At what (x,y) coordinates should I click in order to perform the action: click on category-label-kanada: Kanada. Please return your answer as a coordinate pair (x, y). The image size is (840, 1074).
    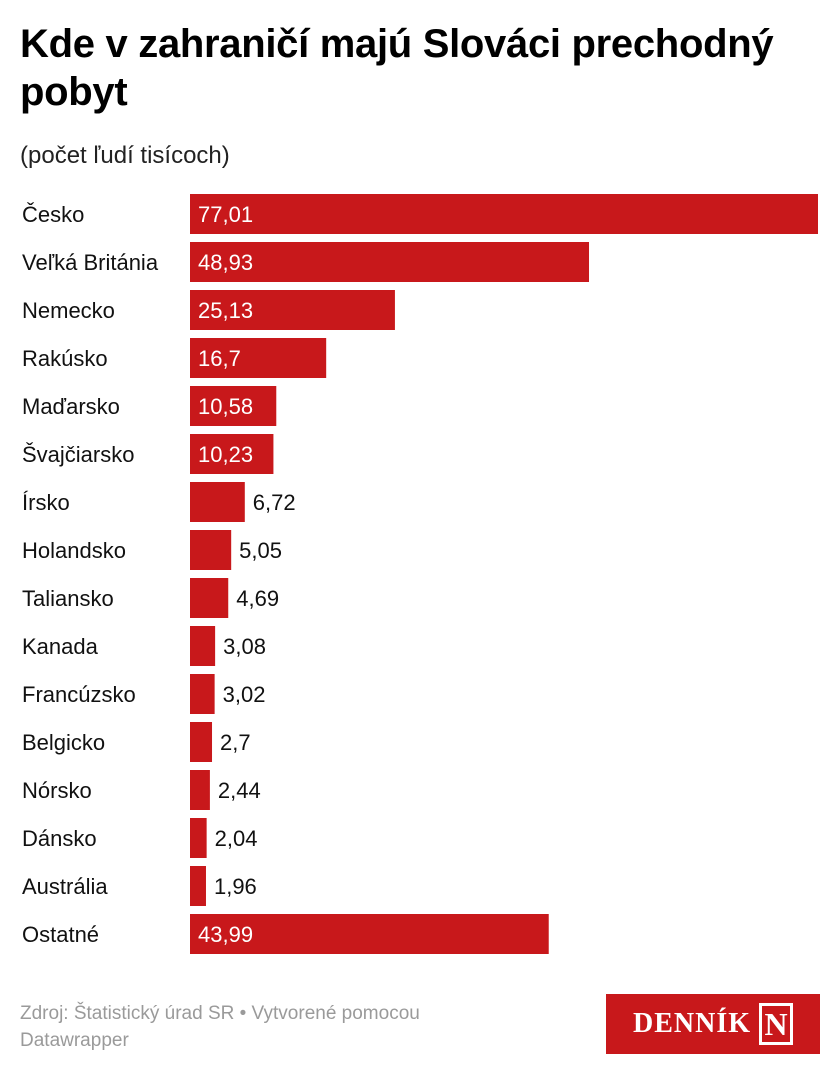
    Looking at the image, I should click on (60, 646).